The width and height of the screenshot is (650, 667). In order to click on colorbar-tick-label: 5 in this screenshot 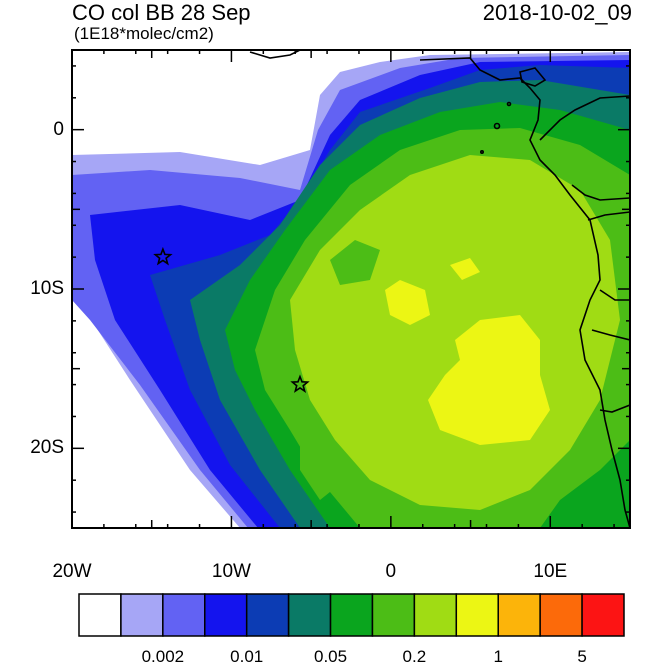, I will do `click(582, 656)`.